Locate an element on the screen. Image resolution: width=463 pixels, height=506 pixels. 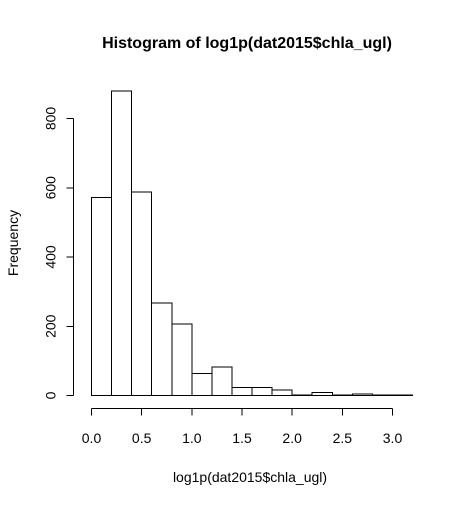
x-tick-label: 1.0 is located at coordinates (192, 438).